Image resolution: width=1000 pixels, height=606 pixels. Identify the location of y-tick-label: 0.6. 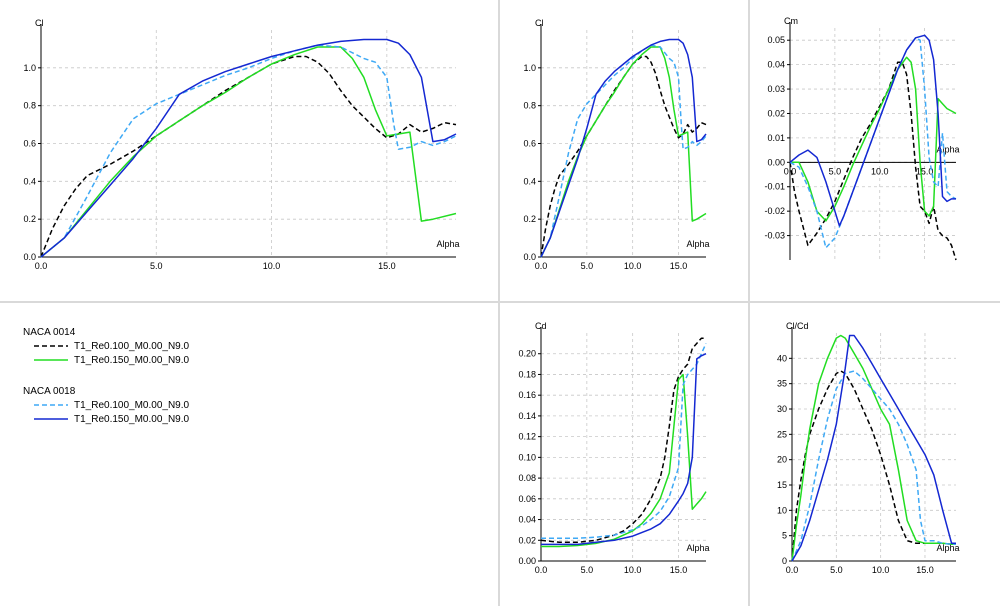
(529, 144).